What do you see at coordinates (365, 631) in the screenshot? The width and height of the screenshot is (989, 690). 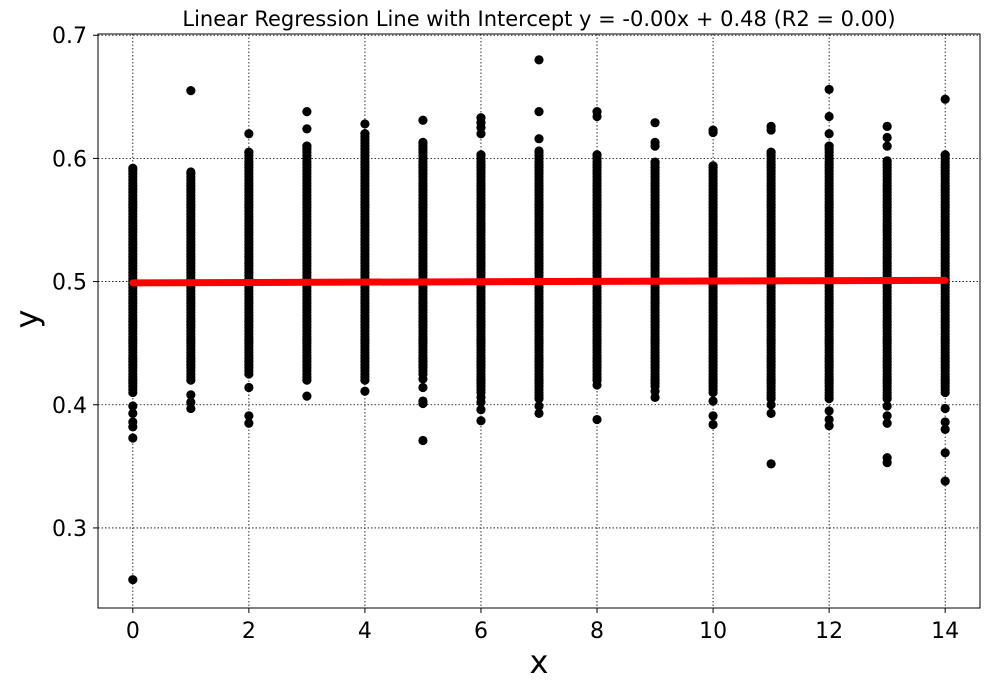 I see `x-tick-label: 4` at bounding box center [365, 631].